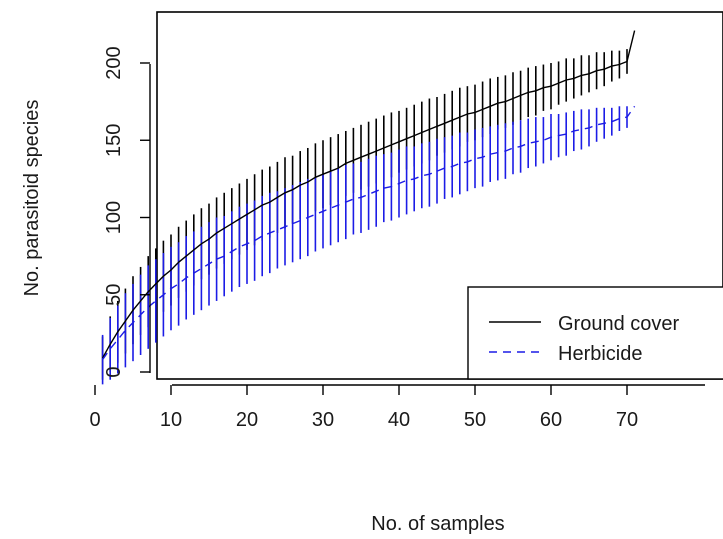 This screenshot has width=723, height=539. I want to click on legend-box, so click(595, 333).